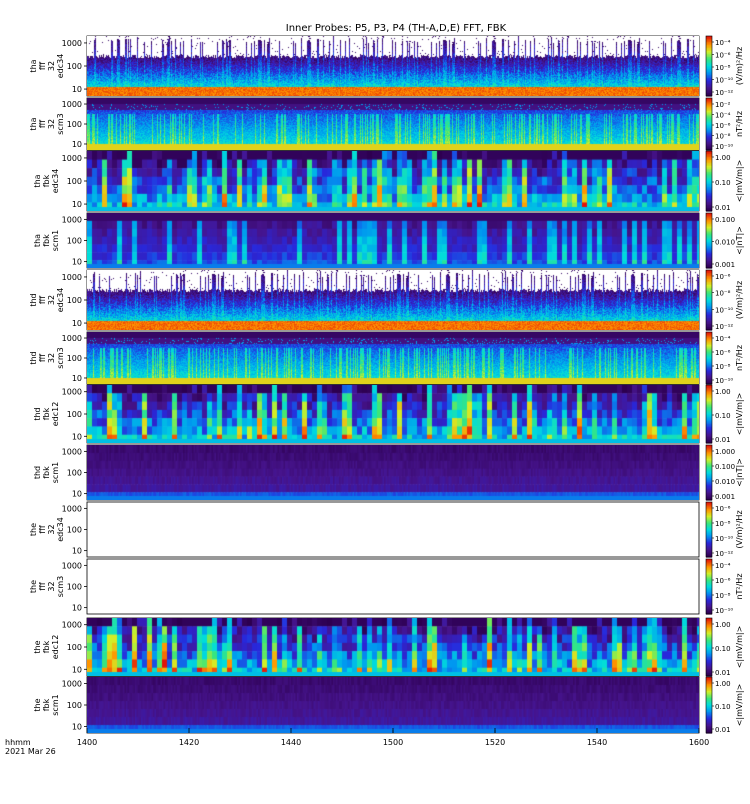 The image size is (750, 804). I want to click on panel-5-colorbar-label: nT²/Hz, so click(739, 358).